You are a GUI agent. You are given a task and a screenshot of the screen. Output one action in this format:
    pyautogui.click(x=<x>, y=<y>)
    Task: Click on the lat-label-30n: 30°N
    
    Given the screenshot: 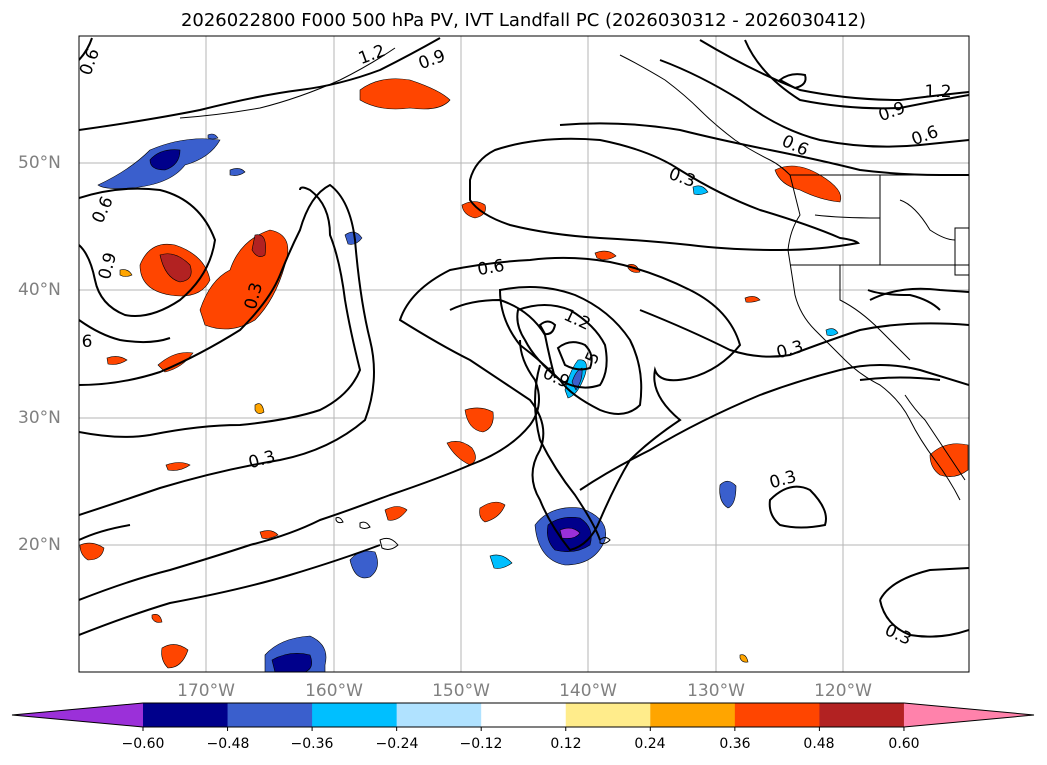 What is the action you would take?
    pyautogui.click(x=39, y=418)
    